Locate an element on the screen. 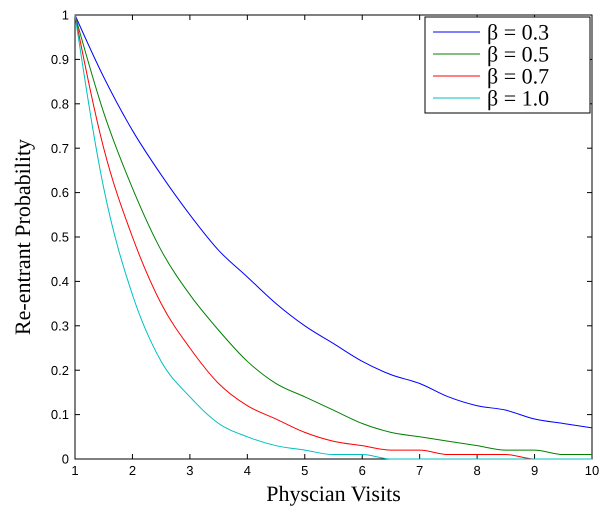  x-tick-label: 3 is located at coordinates (190, 470).